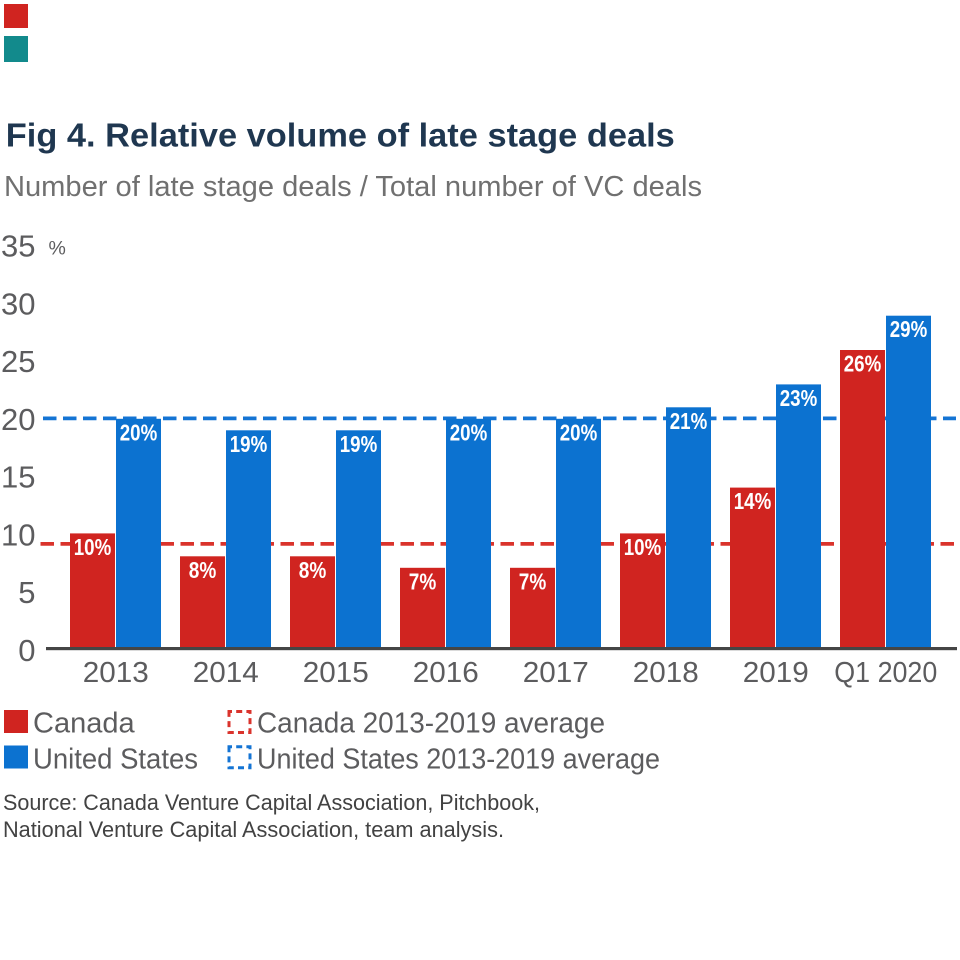  Describe the element at coordinates (84, 724) in the screenshot. I see `svg-text: Canada` at that location.